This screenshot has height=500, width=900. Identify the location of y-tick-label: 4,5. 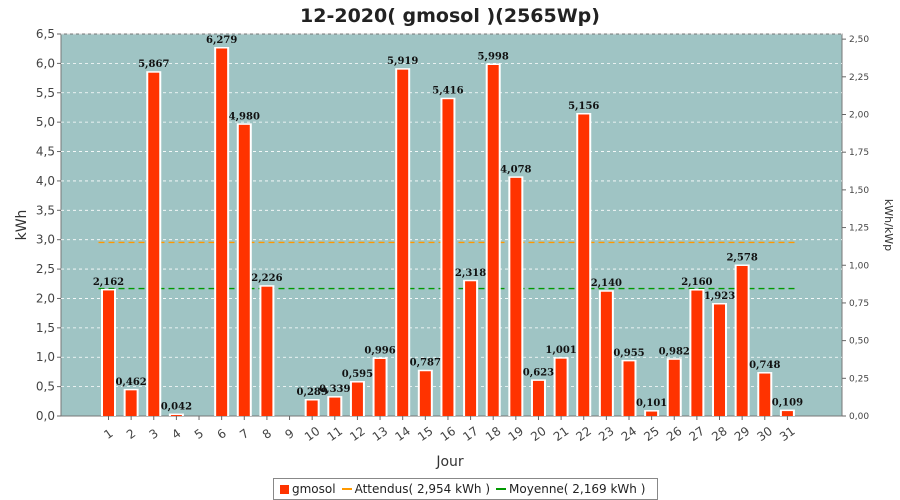
(45, 152).